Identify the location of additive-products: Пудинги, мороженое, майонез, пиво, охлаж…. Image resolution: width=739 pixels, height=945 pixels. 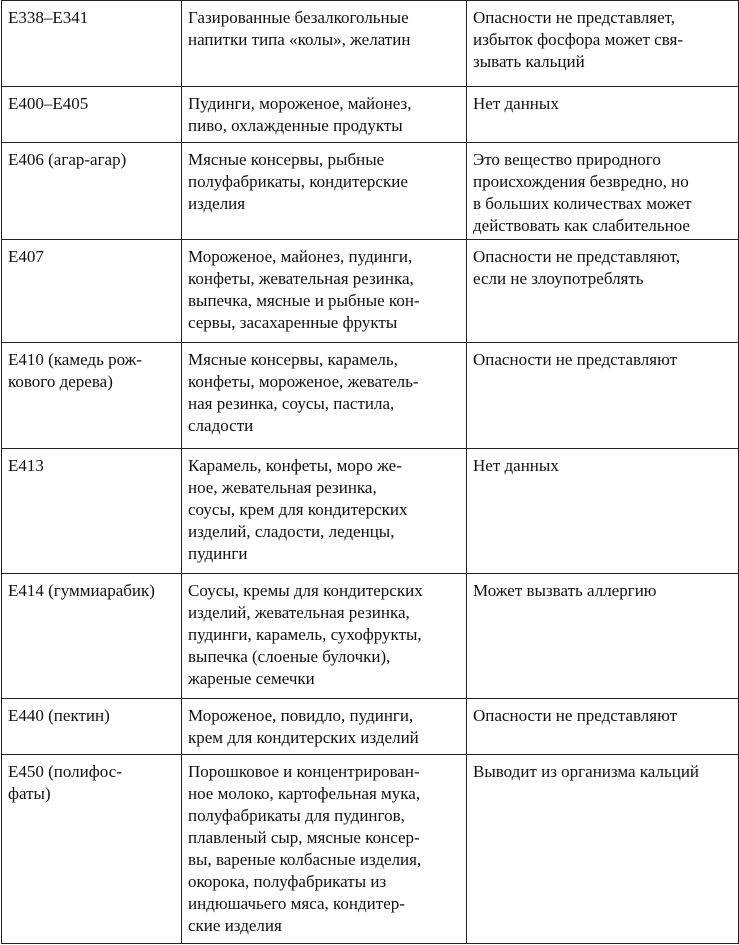
(324, 114).